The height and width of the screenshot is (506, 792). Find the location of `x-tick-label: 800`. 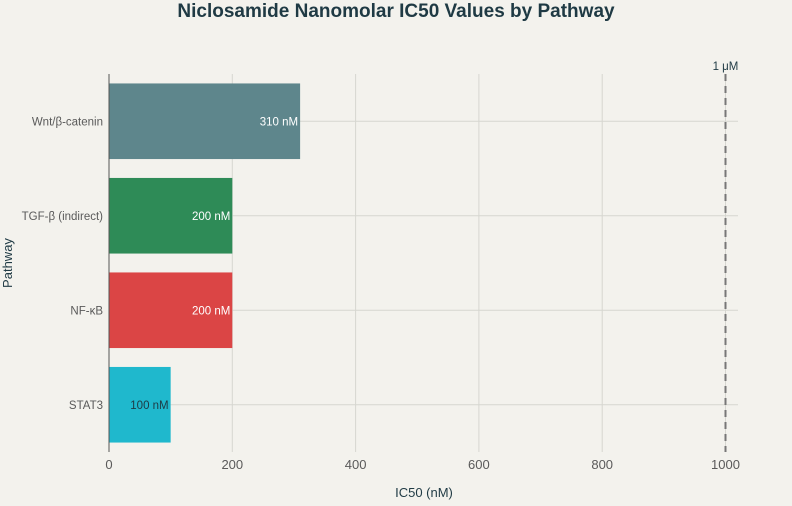

x-tick-label: 800 is located at coordinates (602, 464).